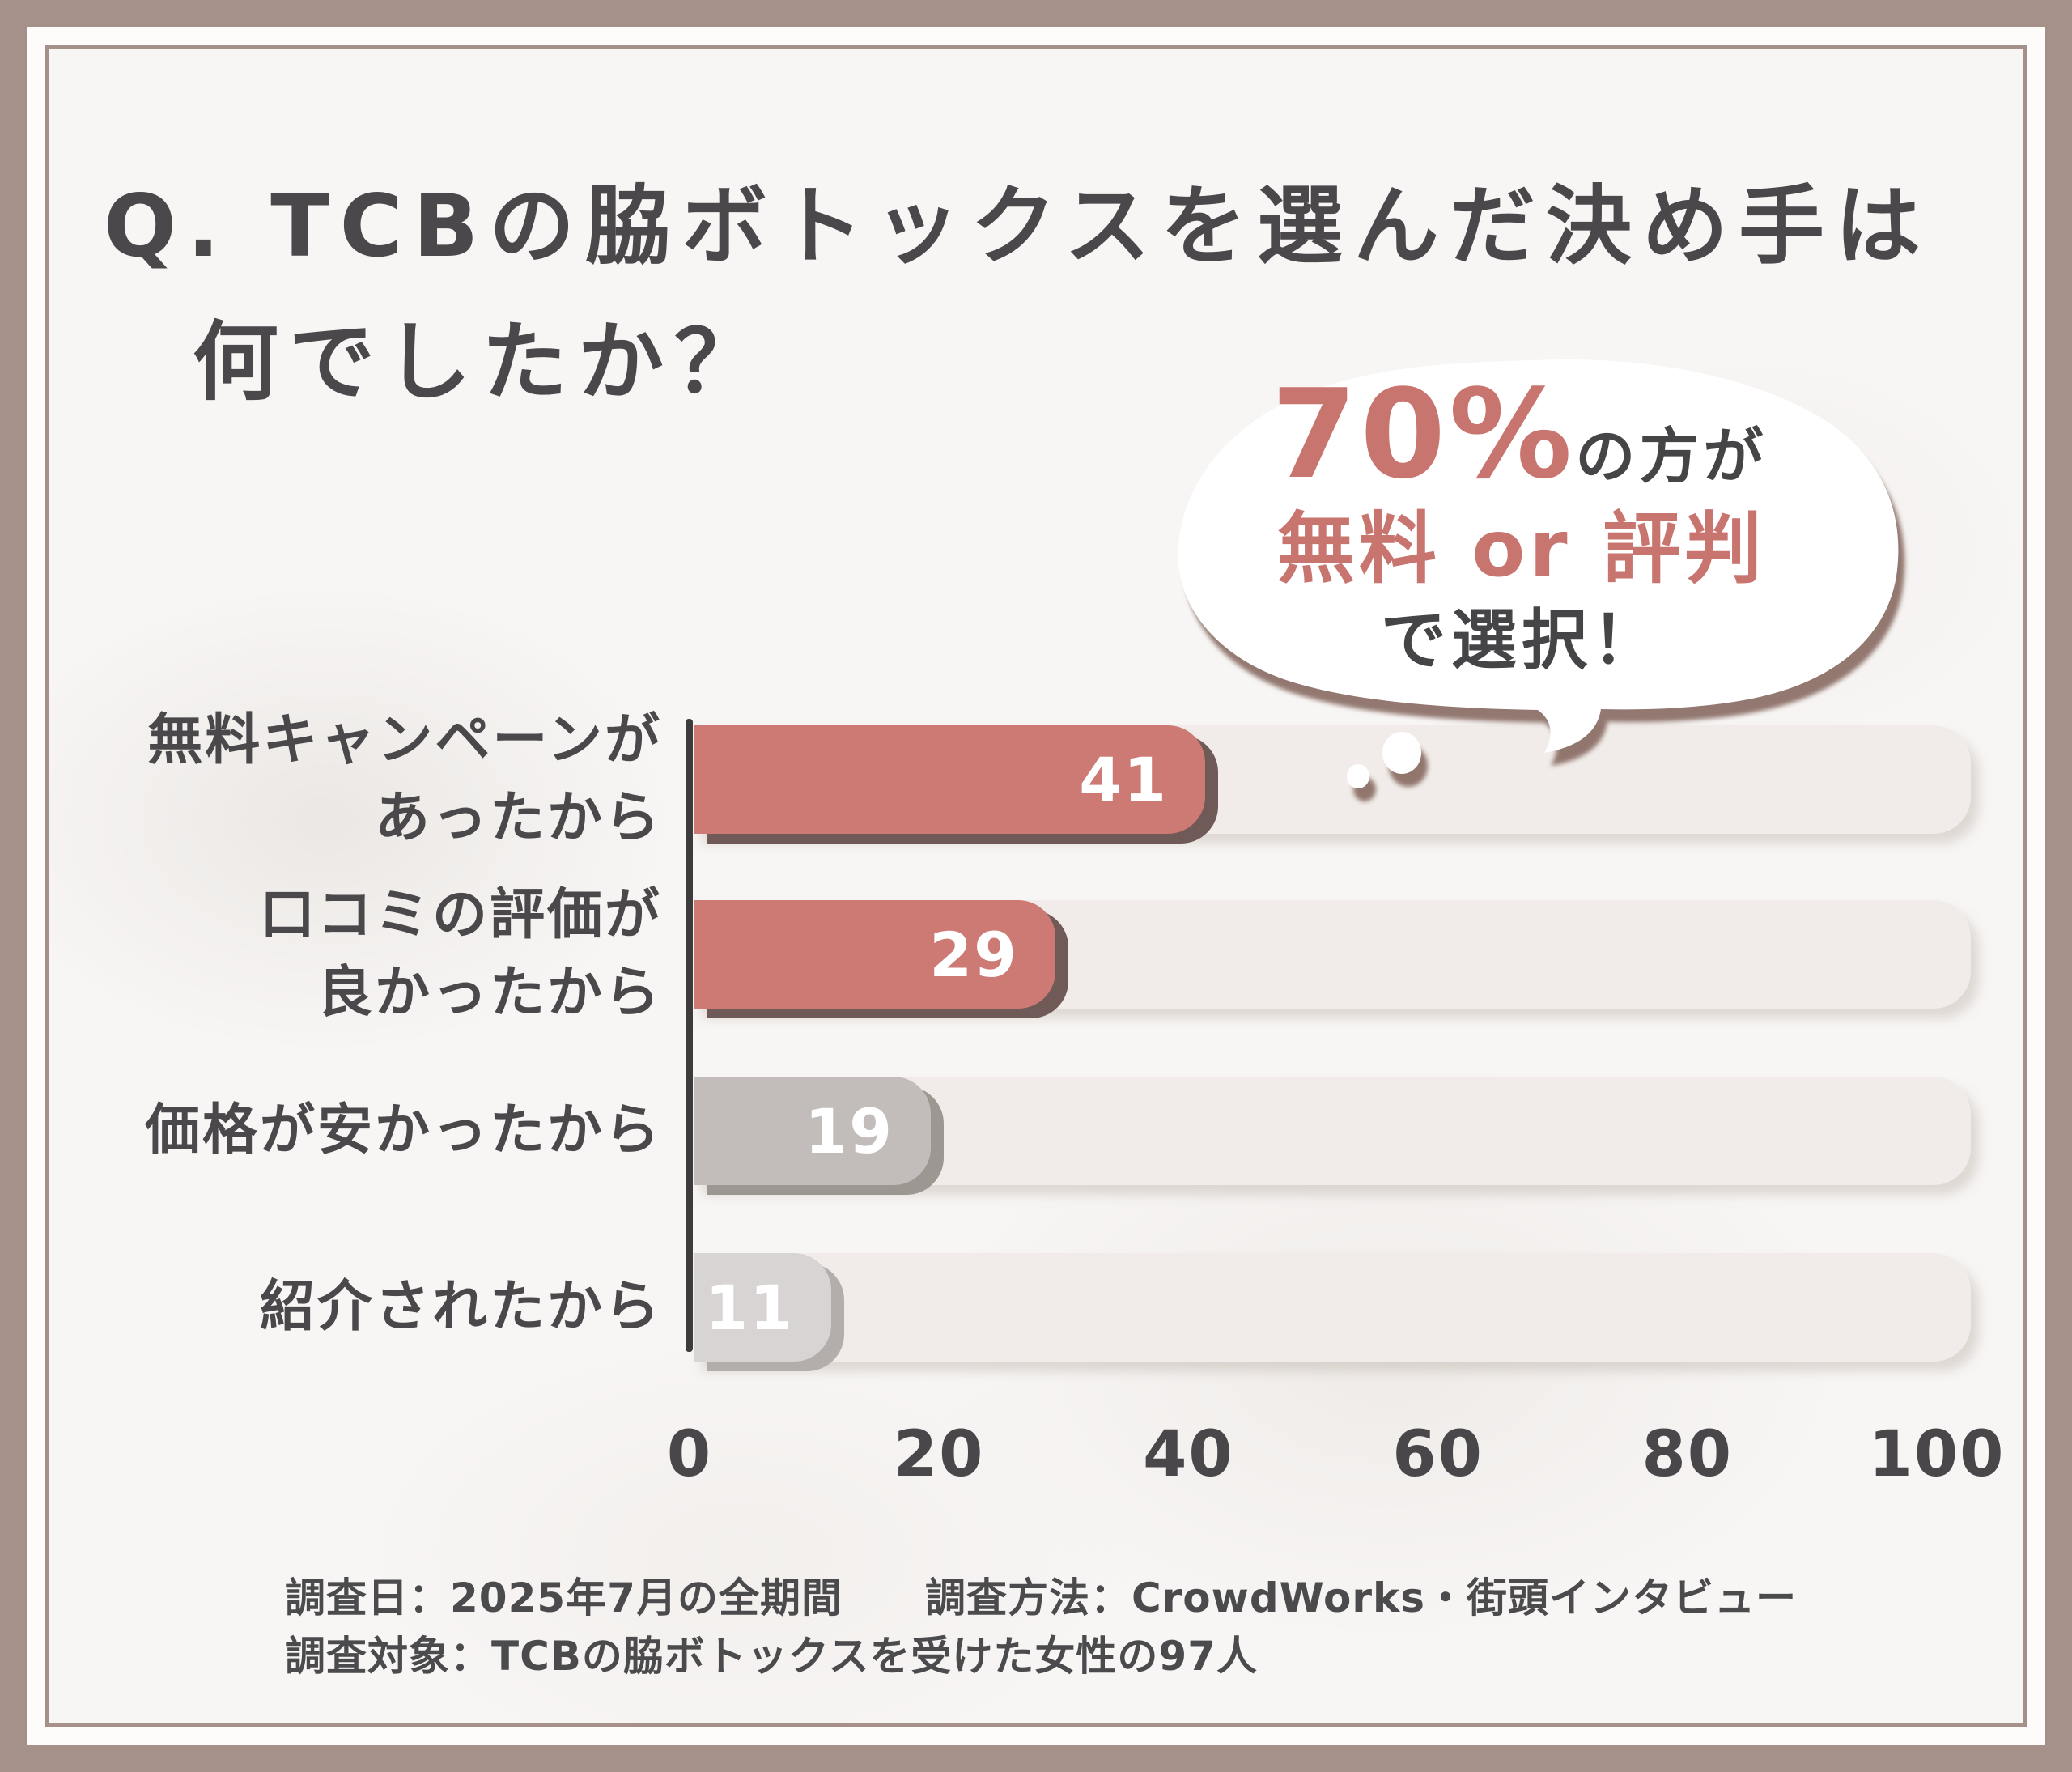 The image size is (2072, 1772). Describe the element at coordinates (482, 362) in the screenshot. I see `title-line-2: 何でしたか？` at that location.